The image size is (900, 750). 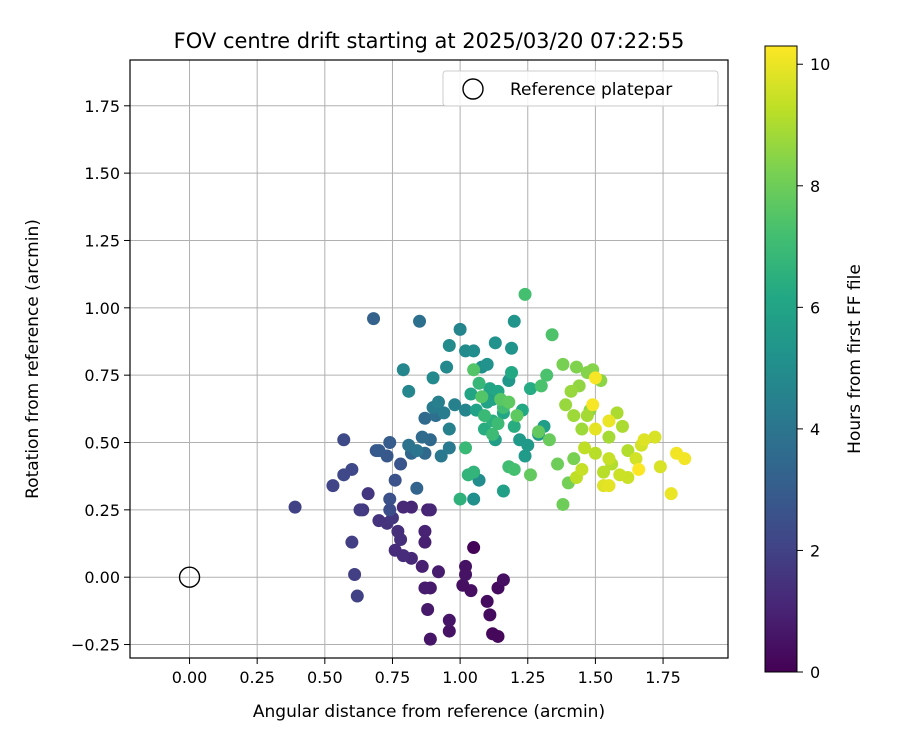 I want to click on y-tick-label: 0.50, so click(x=102, y=443).